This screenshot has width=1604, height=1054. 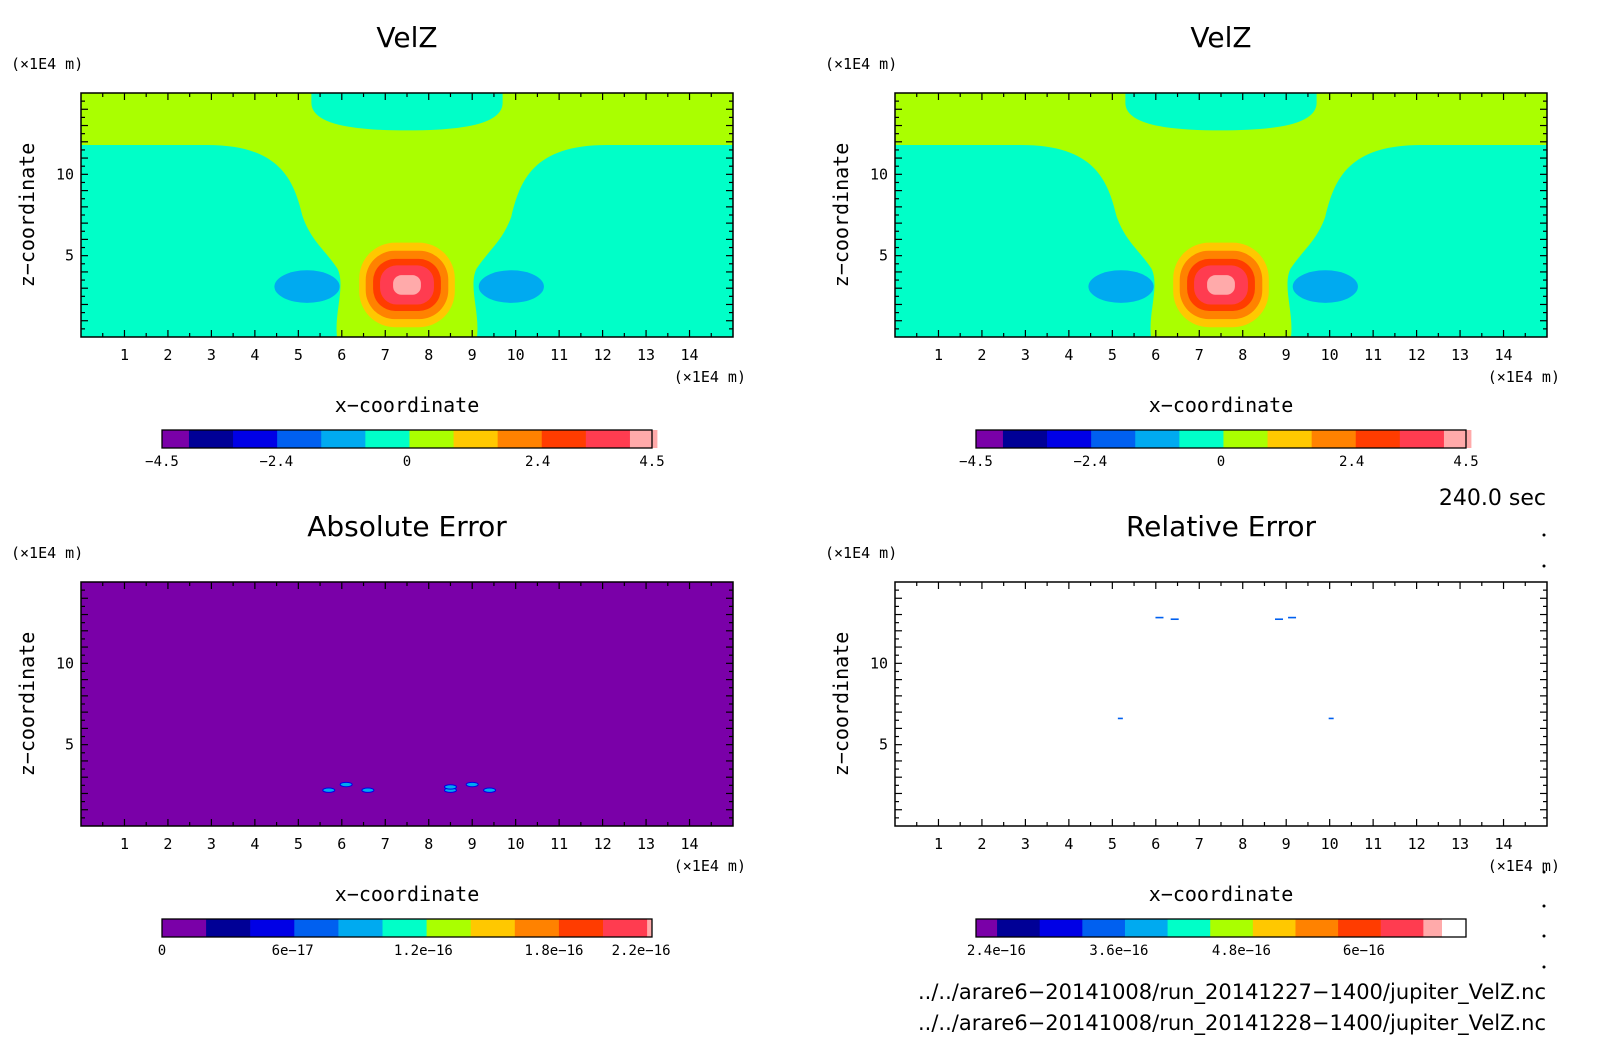 What do you see at coordinates (1112, 844) in the screenshot?
I see `x-tick-label: 5` at bounding box center [1112, 844].